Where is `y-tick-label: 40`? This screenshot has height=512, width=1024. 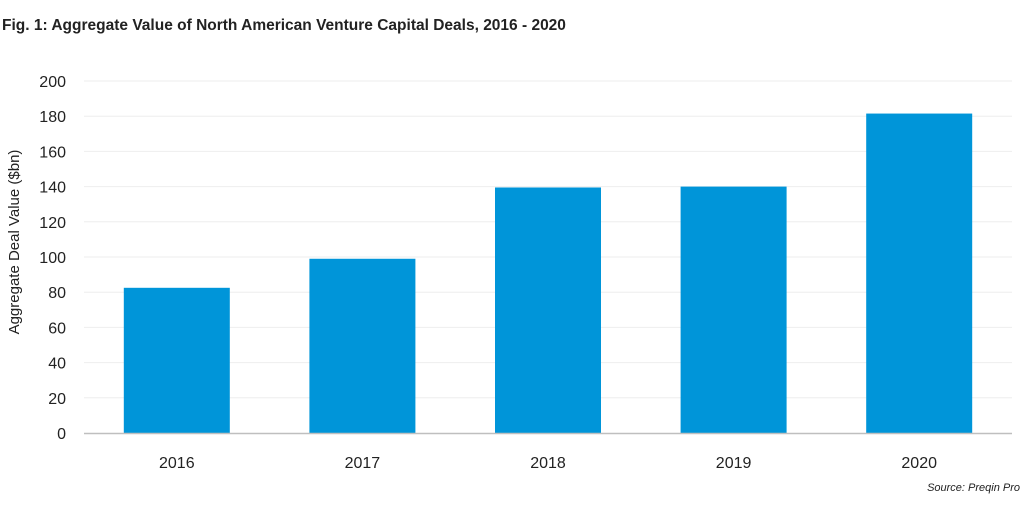
y-tick-label: 40 is located at coordinates (57, 364).